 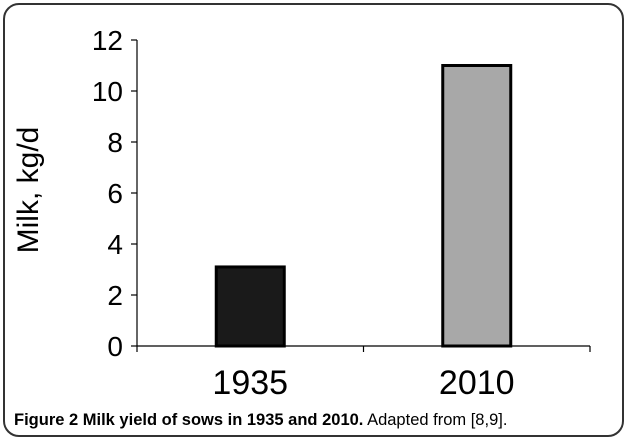 I want to click on bar-1935, so click(x=250, y=306).